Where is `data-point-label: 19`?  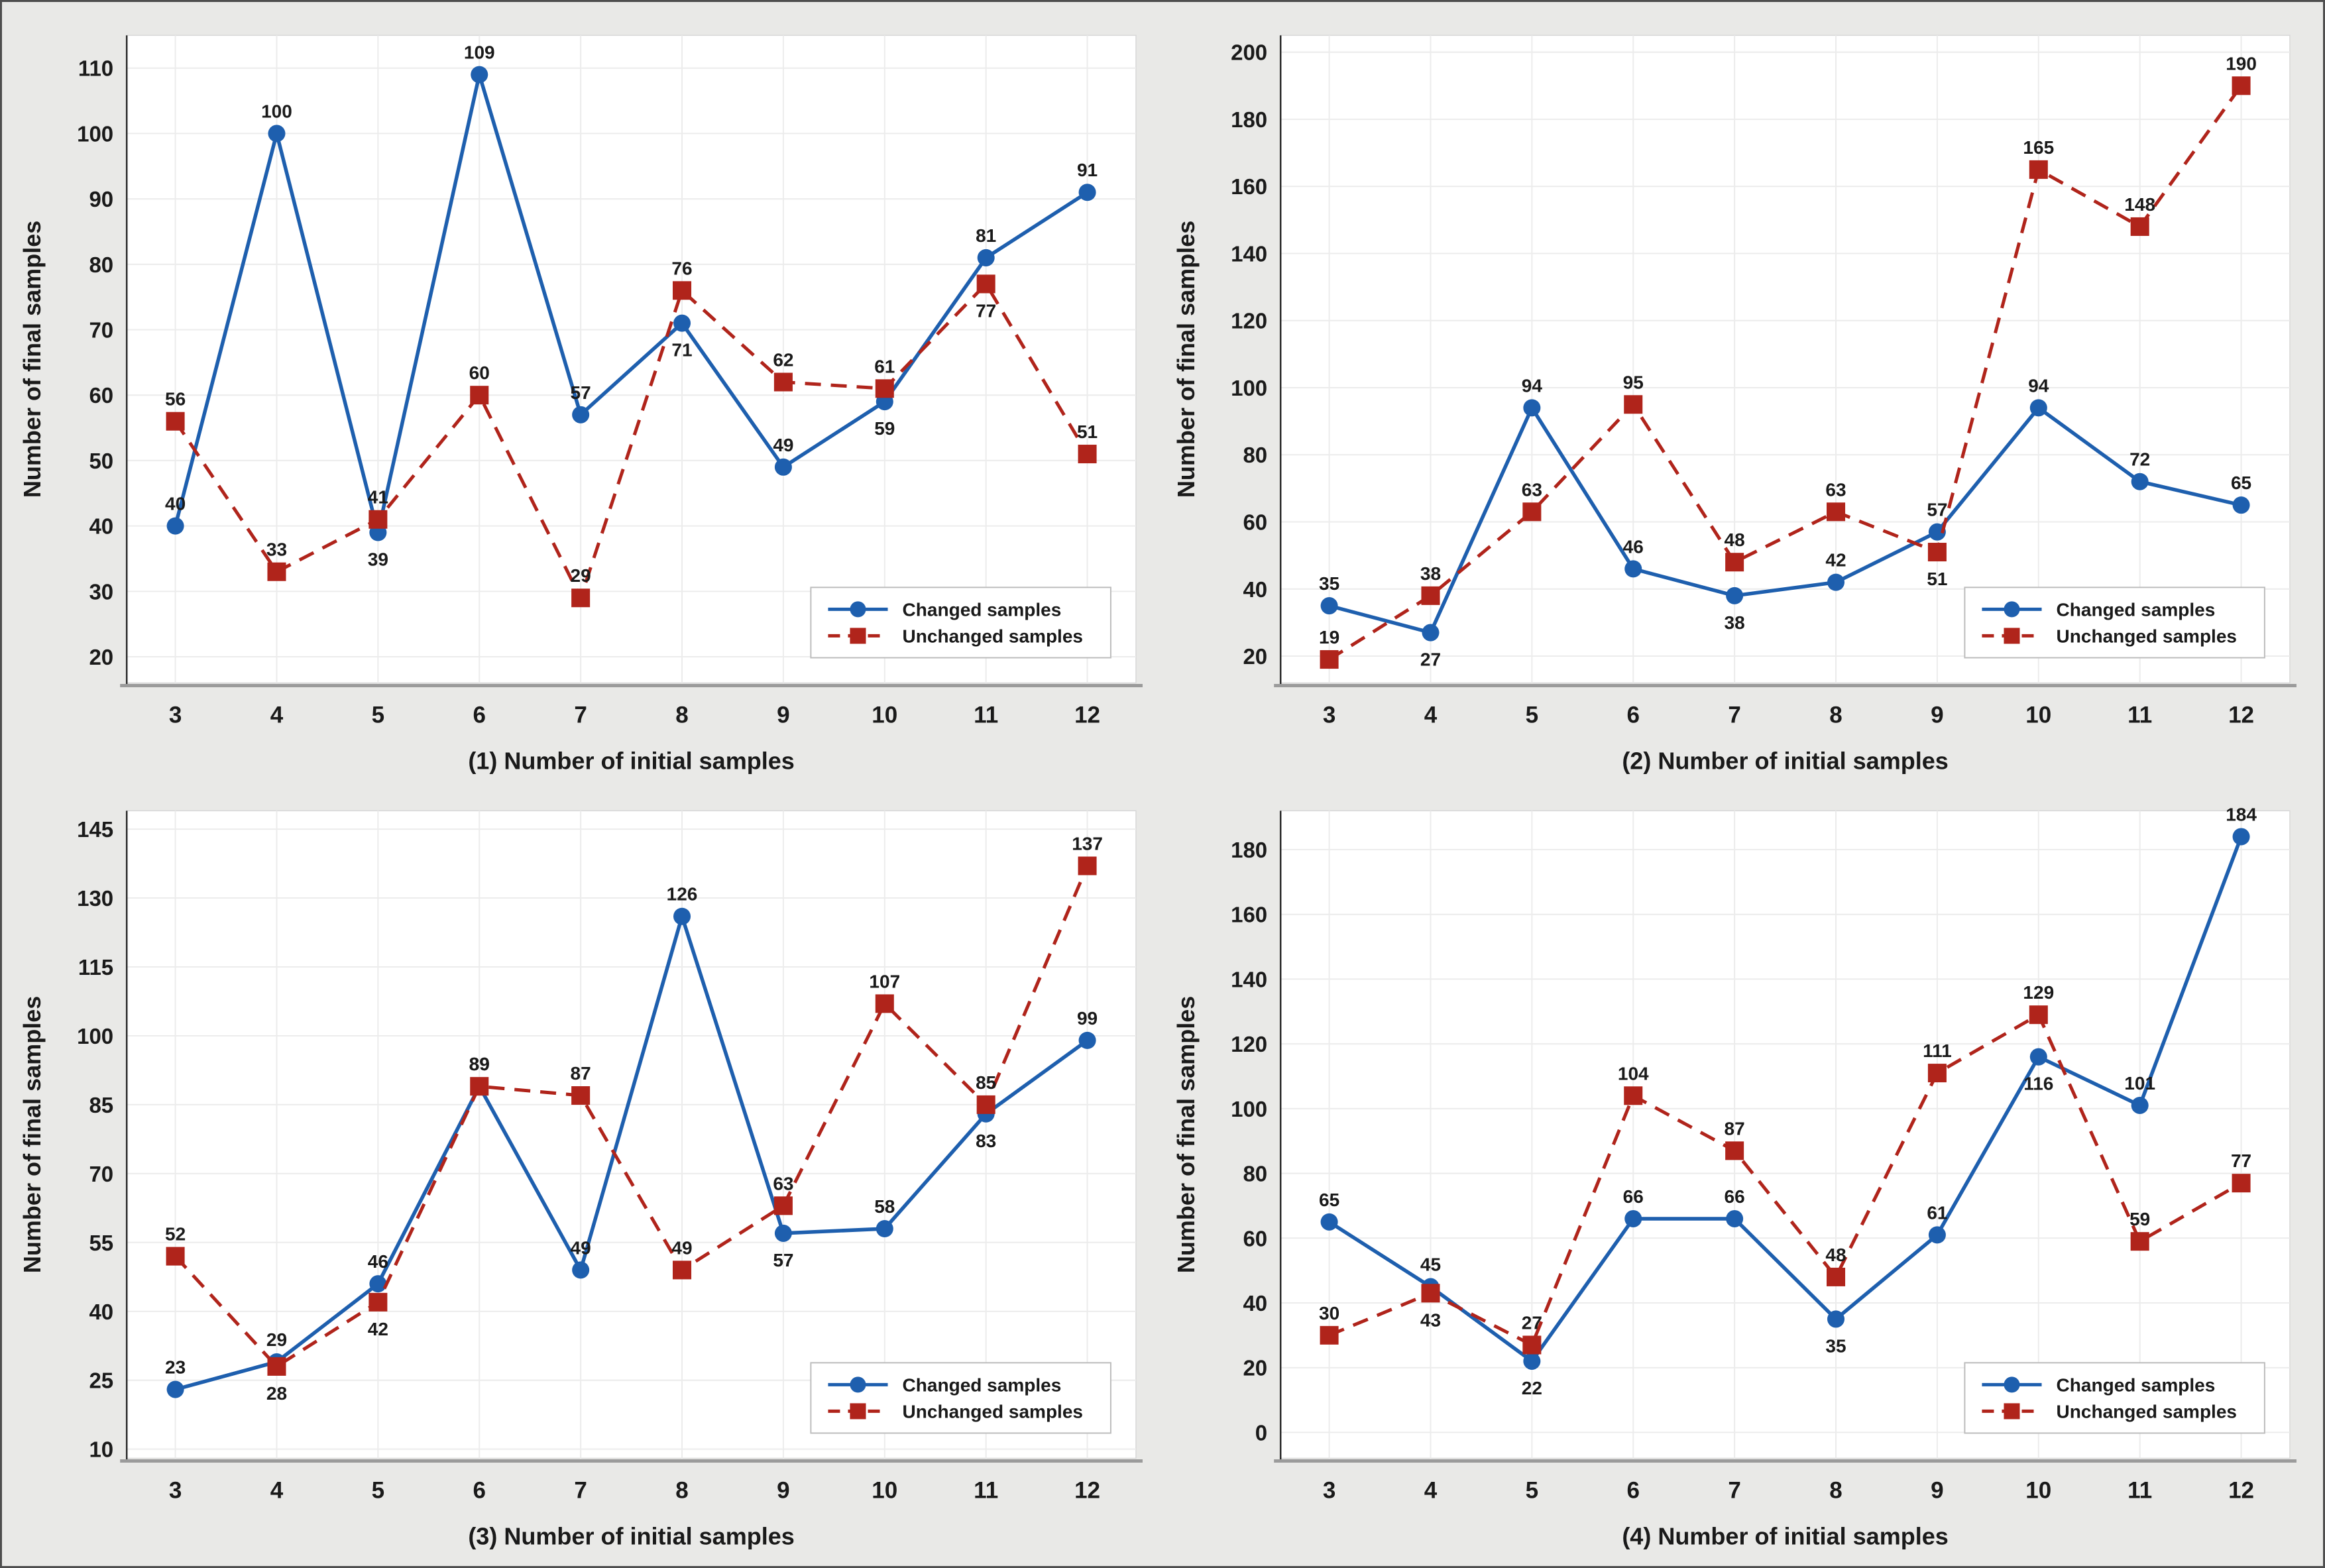 data-point-label: 19 is located at coordinates (1329, 637).